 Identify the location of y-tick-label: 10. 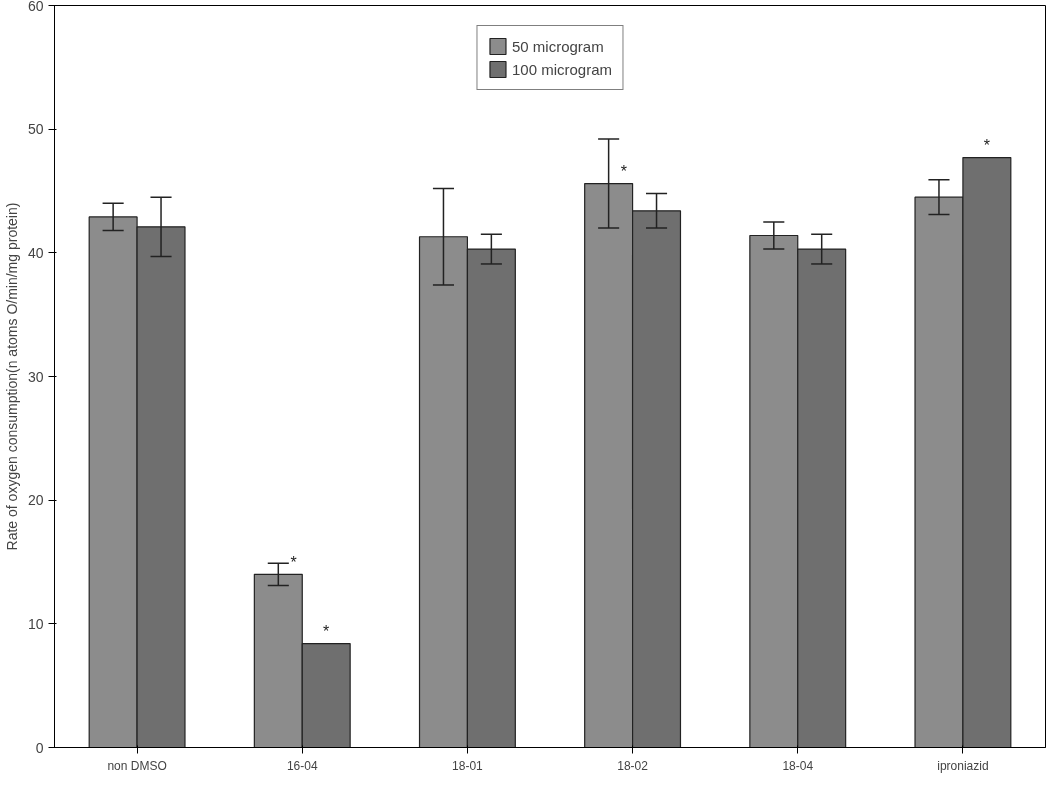
(35, 623).